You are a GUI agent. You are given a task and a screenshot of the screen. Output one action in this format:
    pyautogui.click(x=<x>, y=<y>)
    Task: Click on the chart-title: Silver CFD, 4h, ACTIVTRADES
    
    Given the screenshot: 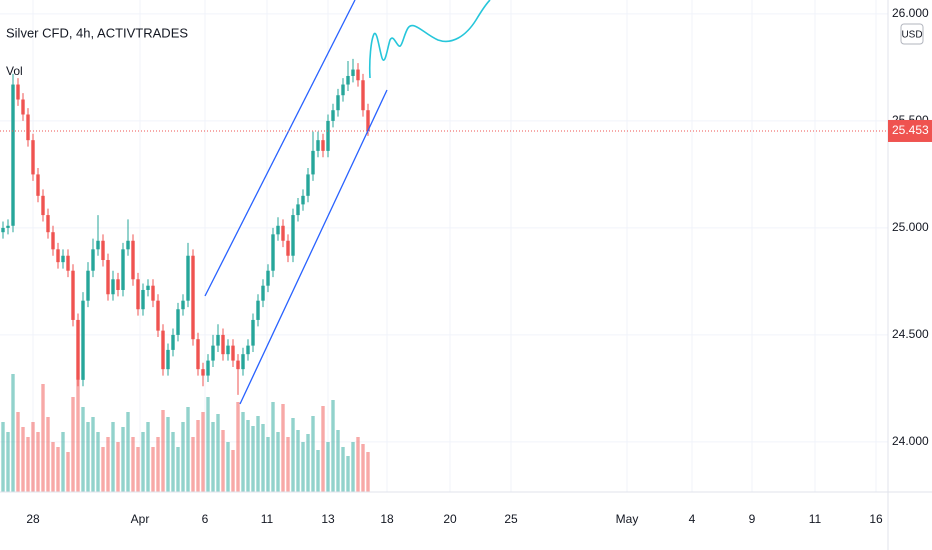 What is the action you would take?
    pyautogui.click(x=97, y=32)
    